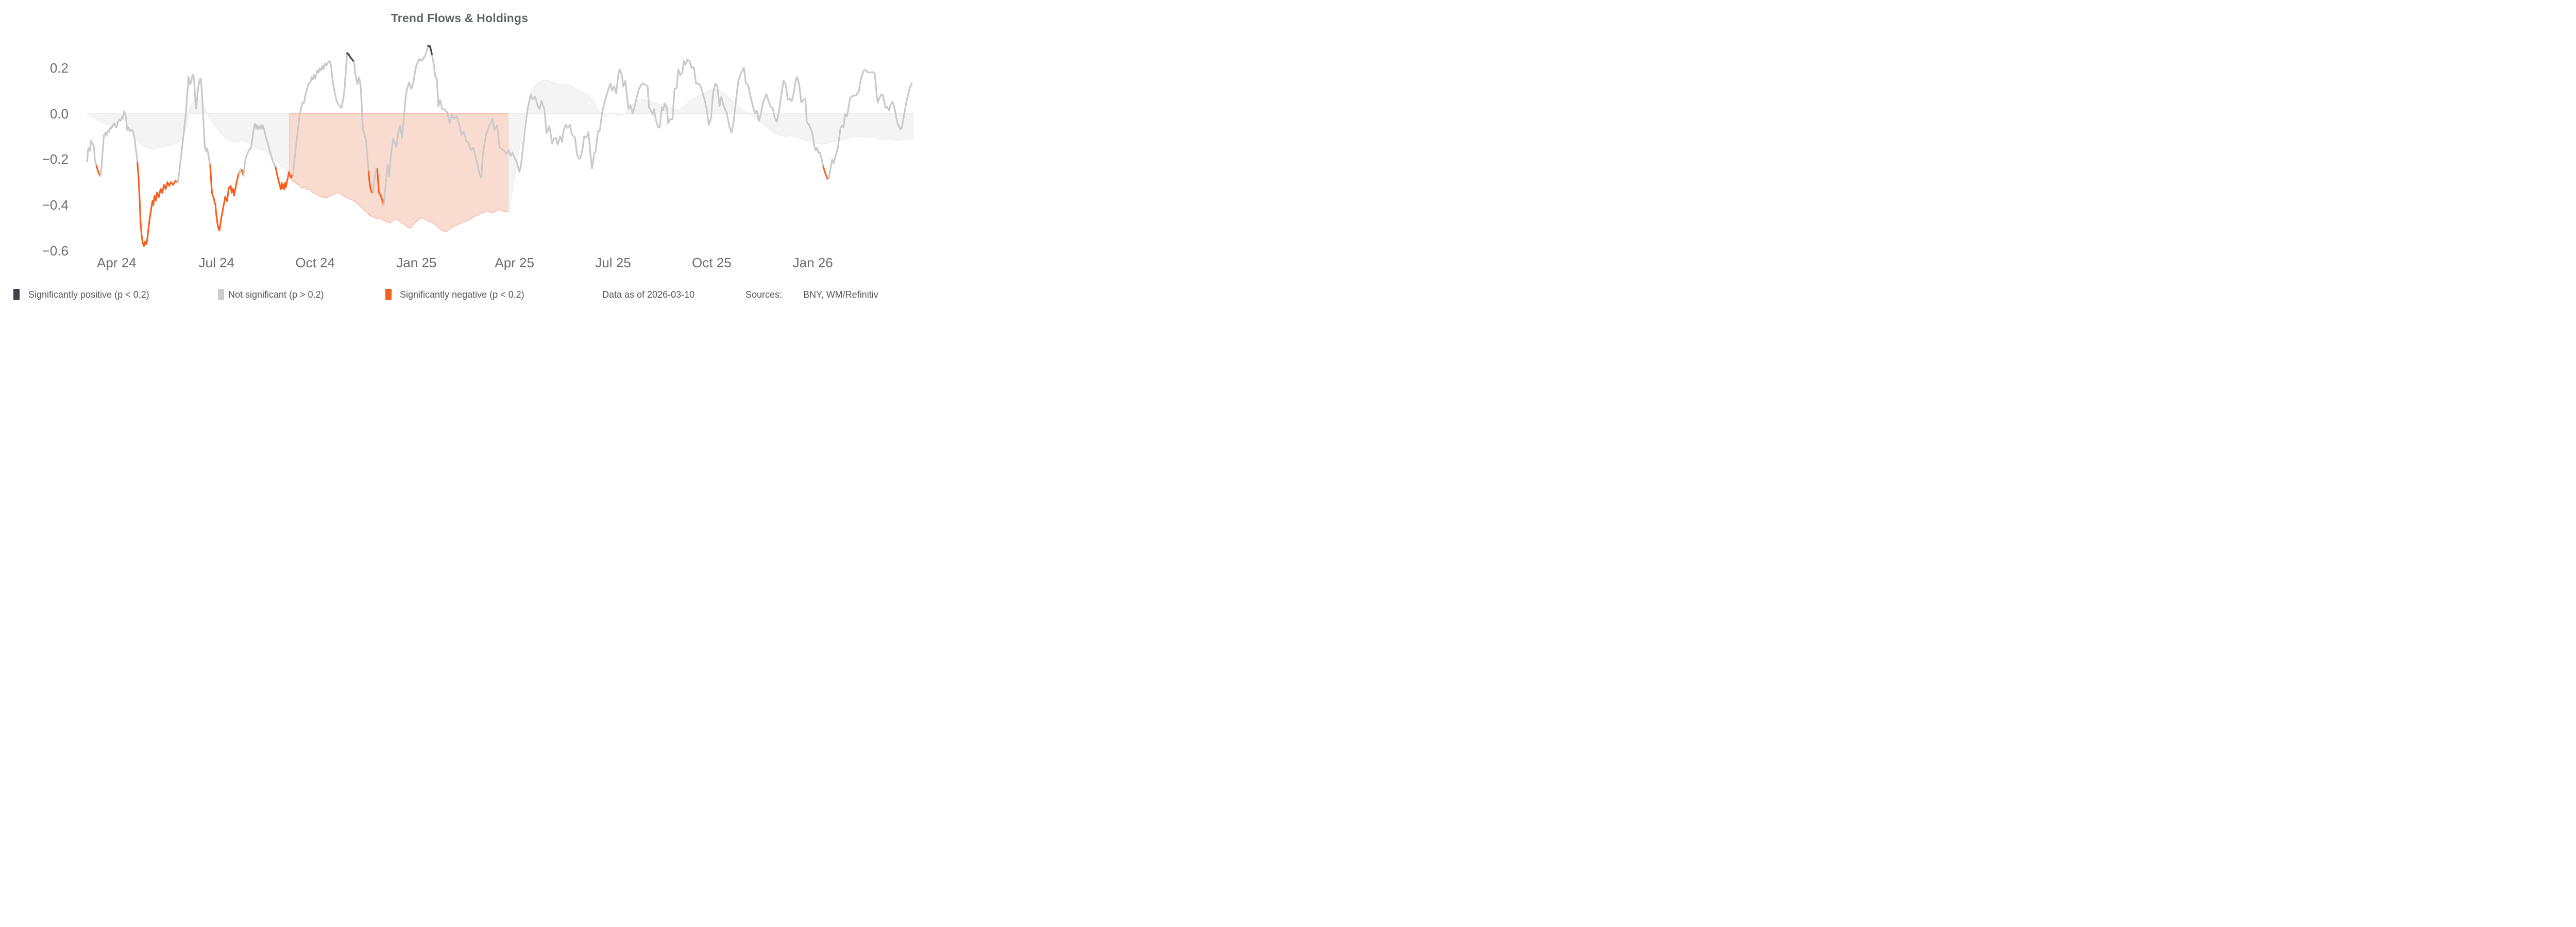  What do you see at coordinates (55, 205) in the screenshot?
I see `y-axis-label-minus-0.4: −0.4` at bounding box center [55, 205].